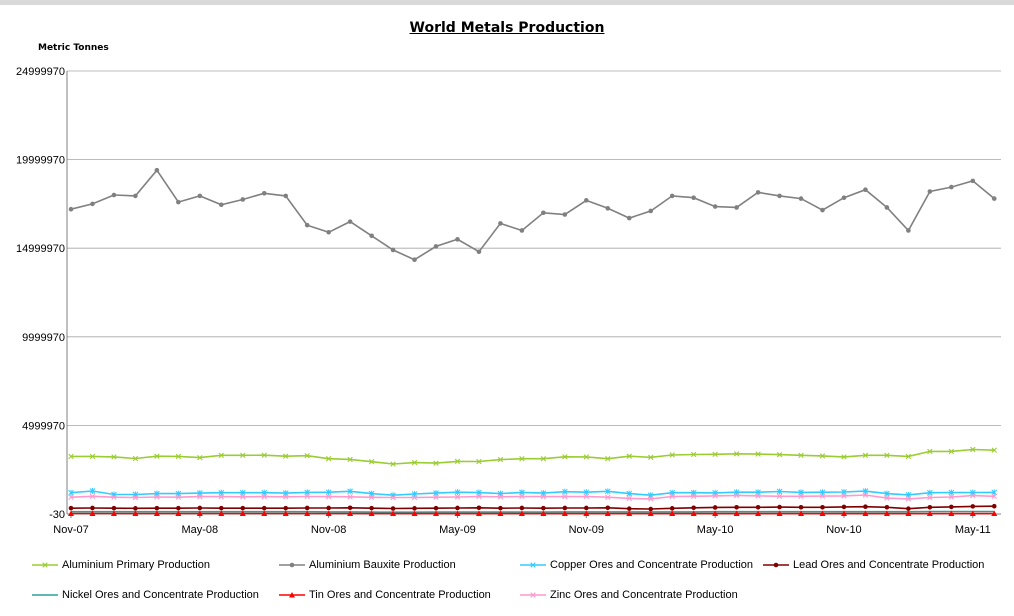 The height and width of the screenshot is (616, 1014). Describe the element at coordinates (507, 2) in the screenshot. I see `top-border` at that location.